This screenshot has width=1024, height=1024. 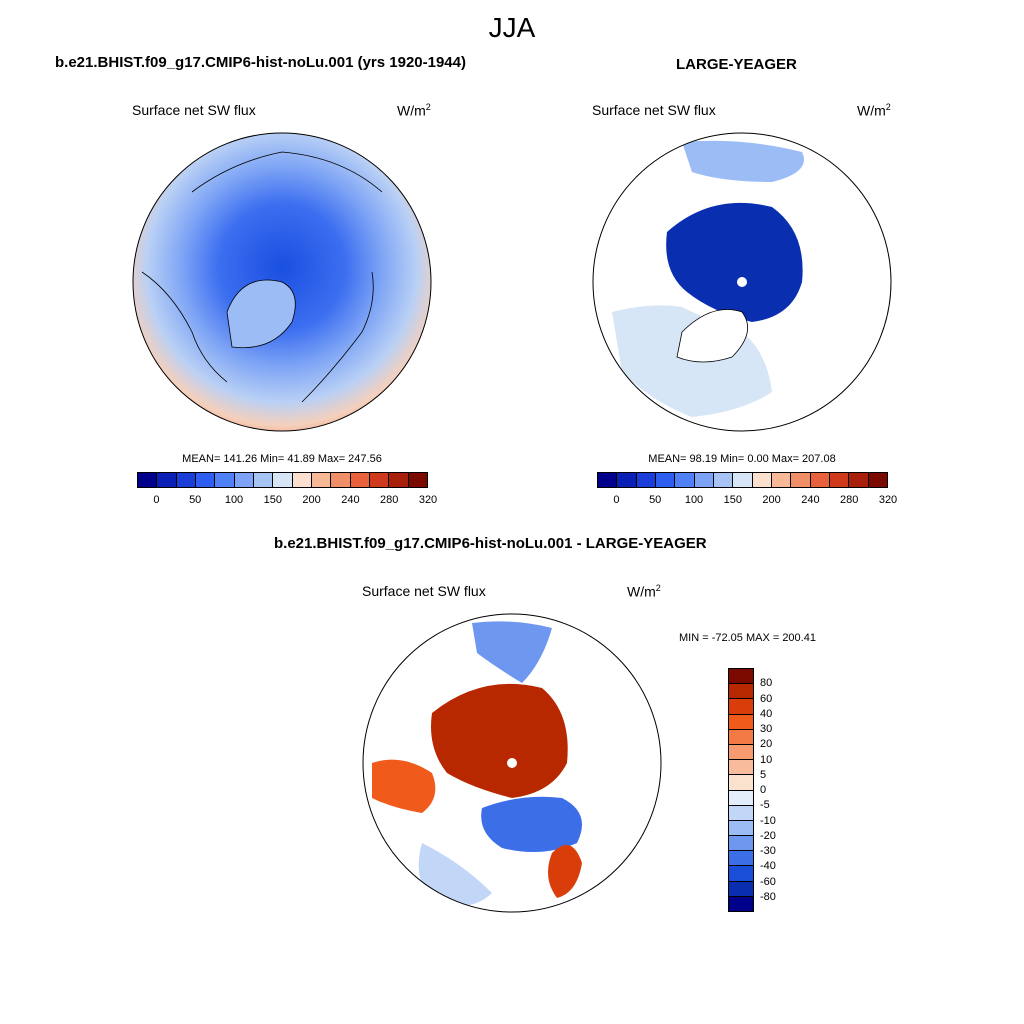 What do you see at coordinates (736, 64) in the screenshot?
I see `panel2-title: LARGE-YEAGER` at bounding box center [736, 64].